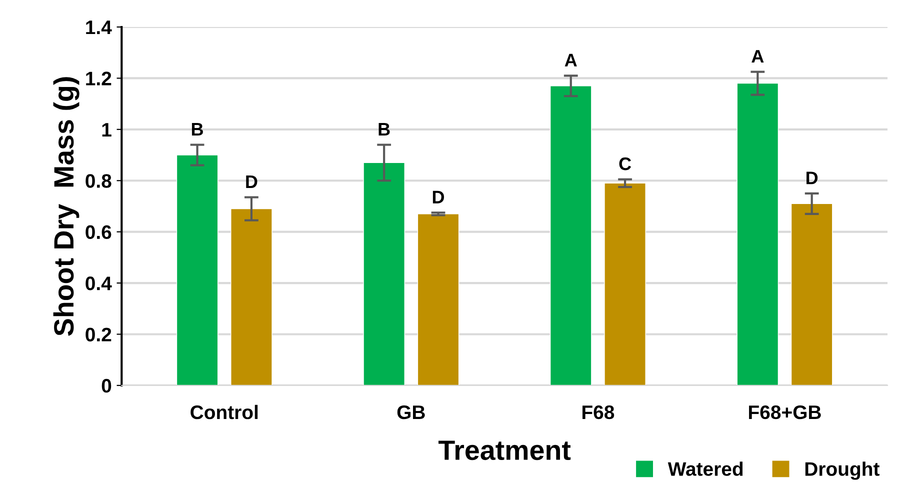  What do you see at coordinates (842, 471) in the screenshot?
I see `legend-label: Drought` at bounding box center [842, 471].